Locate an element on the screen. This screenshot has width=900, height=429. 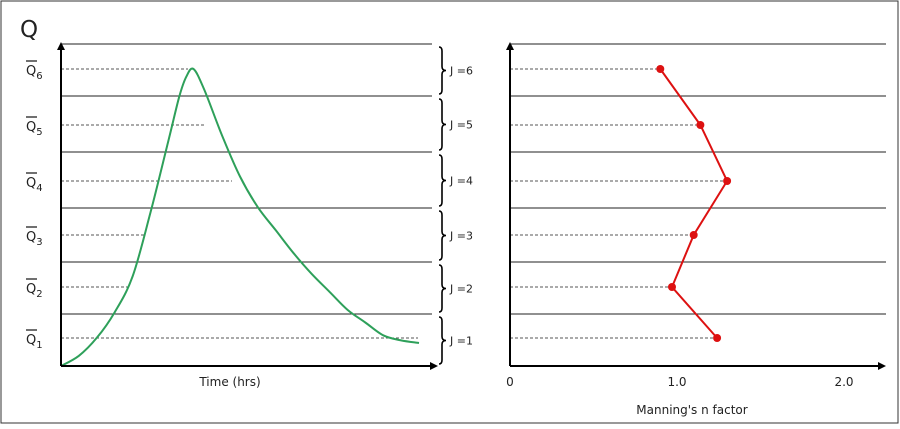
j-label: J =1 is located at coordinates (461, 341).